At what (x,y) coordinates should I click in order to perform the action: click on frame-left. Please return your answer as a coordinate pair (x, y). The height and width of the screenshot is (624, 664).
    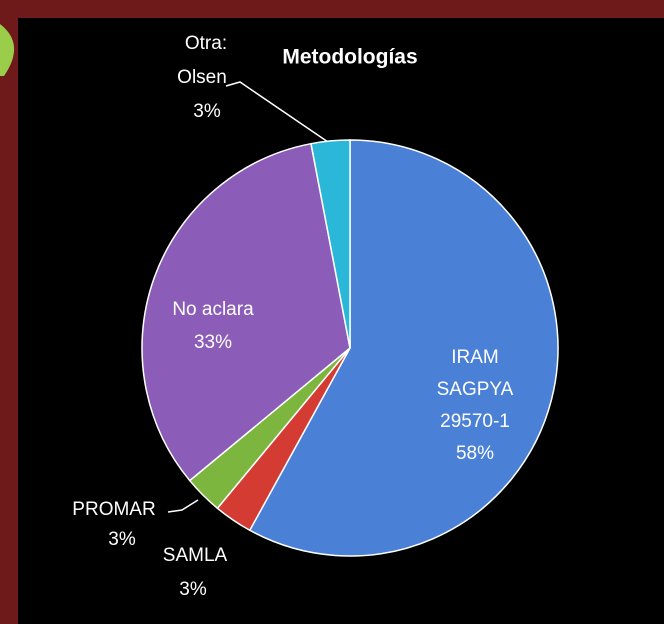
    Looking at the image, I should click on (9, 312).